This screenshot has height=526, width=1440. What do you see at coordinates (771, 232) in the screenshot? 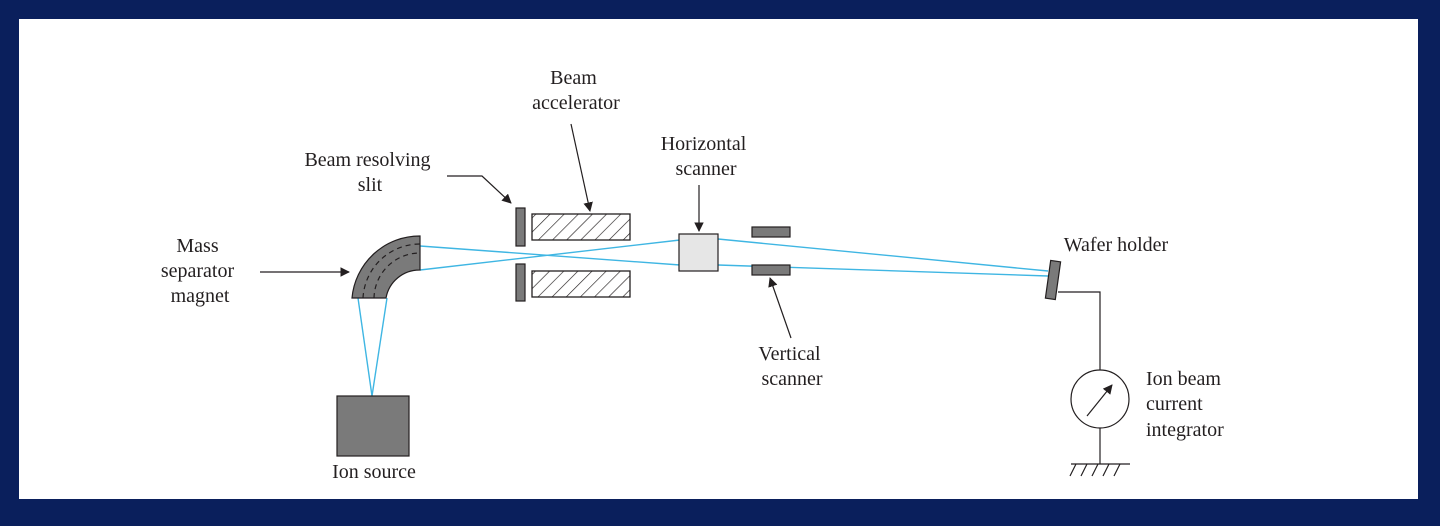
I see `vertical-scanner-upper-plate` at bounding box center [771, 232].